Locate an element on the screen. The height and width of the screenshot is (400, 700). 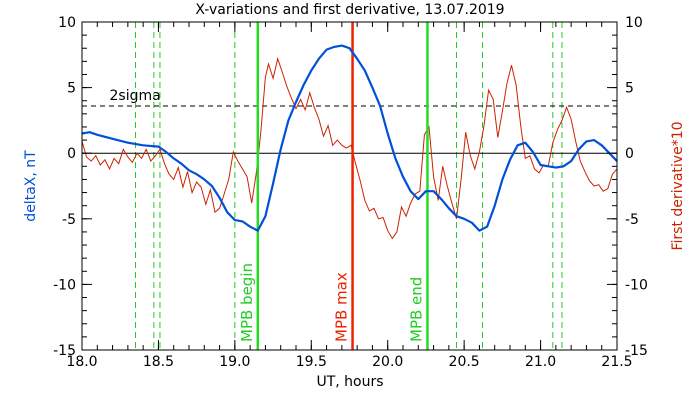
y-tick-label-right: 5 is located at coordinates (629, 89).